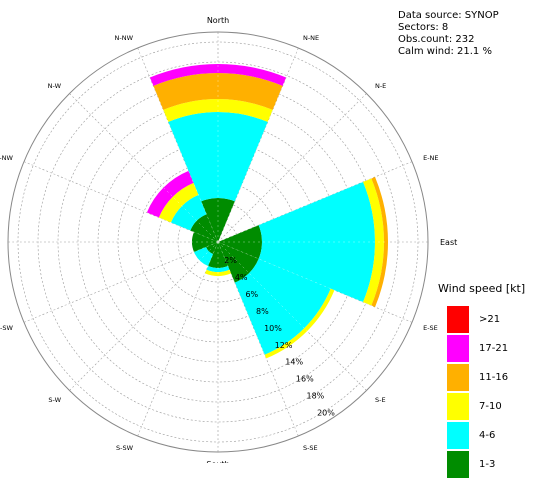 The width and height of the screenshot is (536, 480). Describe the element at coordinates (251, 294) in the screenshot. I see `radial-tick-label: 6%` at that location.